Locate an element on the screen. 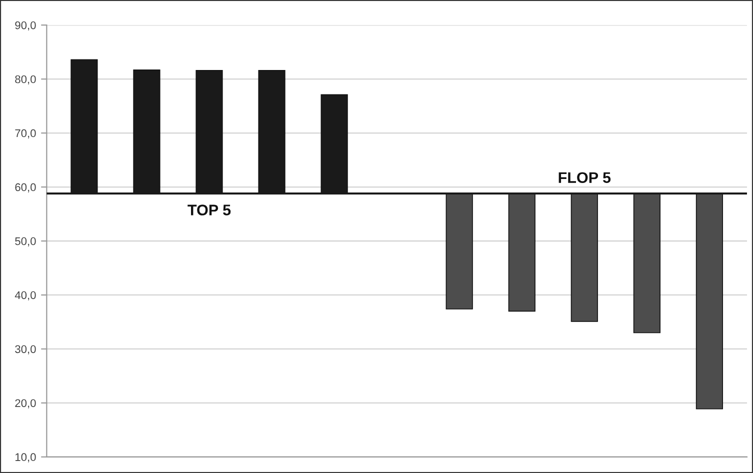 This screenshot has height=473, width=753. annotation: FLOP 5 is located at coordinates (584, 178).